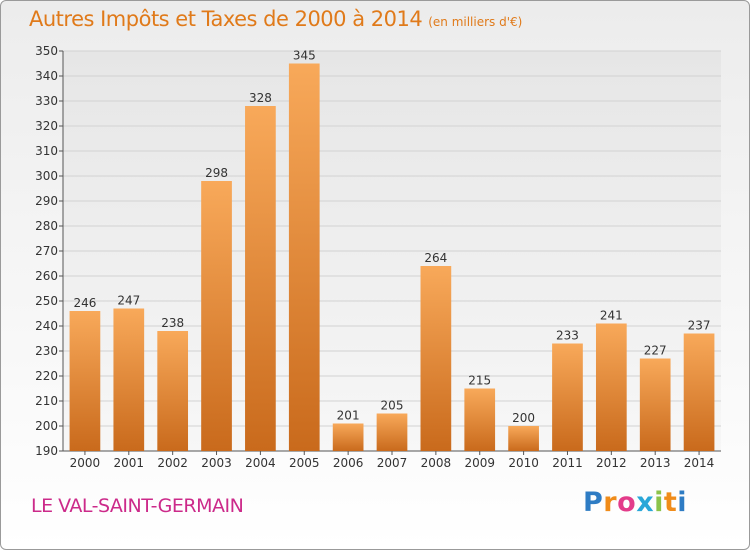 The width and height of the screenshot is (750, 550). I want to click on value-label: 264, so click(435, 258).